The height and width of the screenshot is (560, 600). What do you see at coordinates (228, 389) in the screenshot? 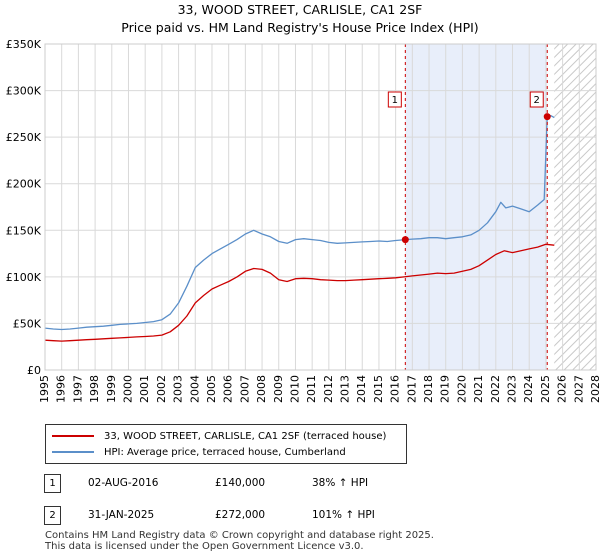
I see `x-tick-label: 2006` at bounding box center [228, 389].